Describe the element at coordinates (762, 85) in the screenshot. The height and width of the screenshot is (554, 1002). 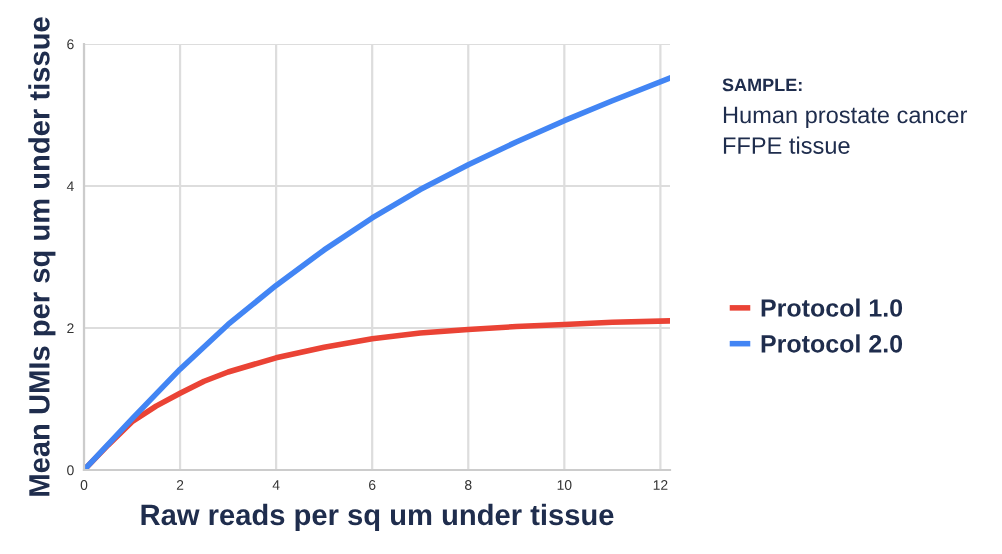
I see `text: SAMPLE:` at that location.